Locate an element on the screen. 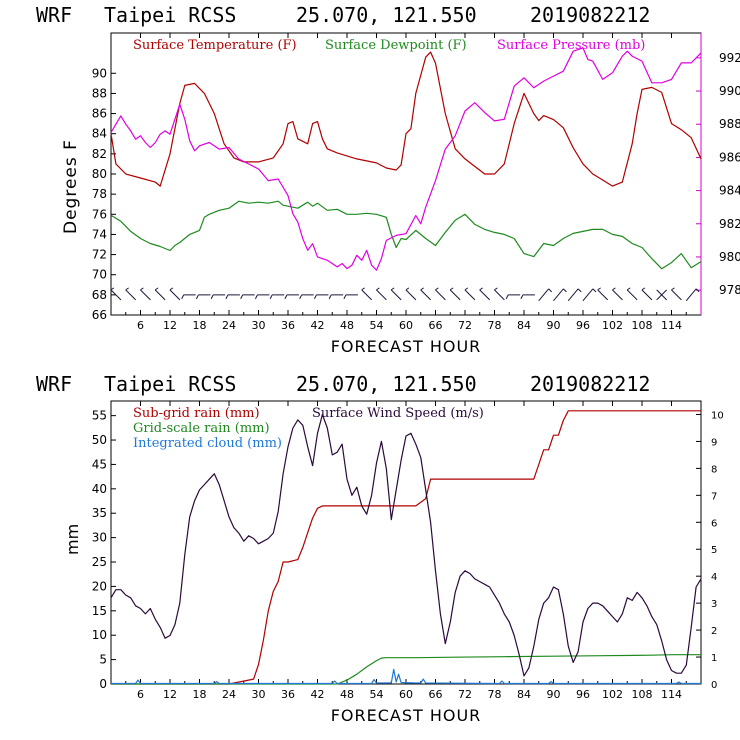 The height and width of the screenshot is (740, 740). header-station-2: Taipei RCSS is located at coordinates (170, 384).